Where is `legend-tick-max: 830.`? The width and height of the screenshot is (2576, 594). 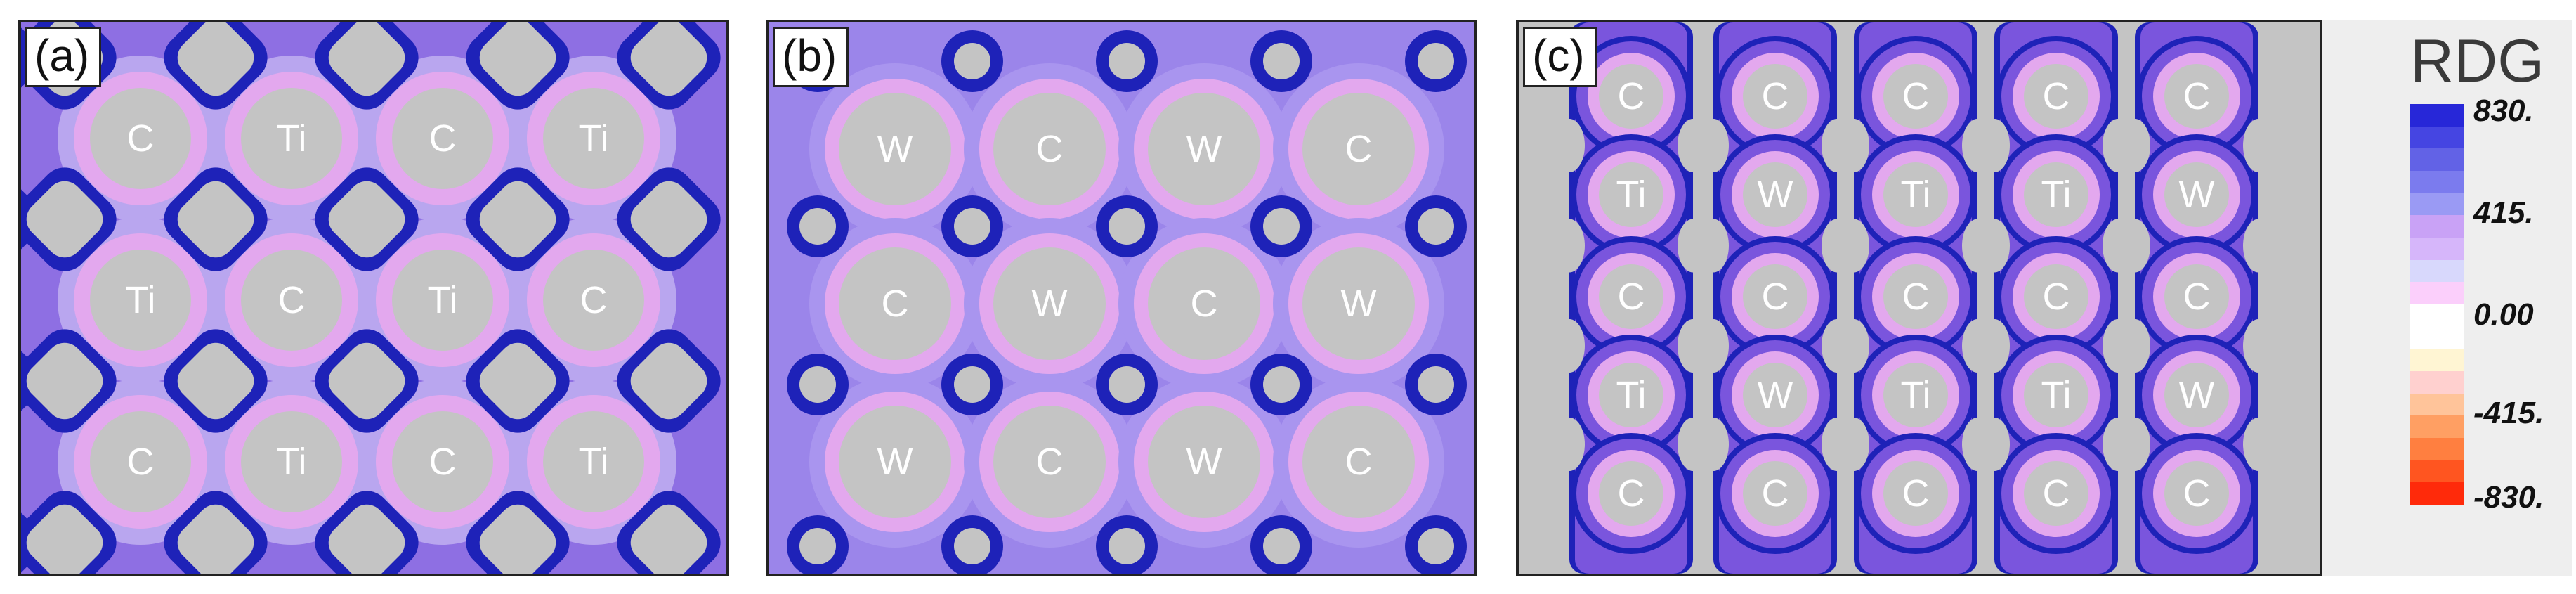 legend-tick-max: 830. is located at coordinates (2503, 110).